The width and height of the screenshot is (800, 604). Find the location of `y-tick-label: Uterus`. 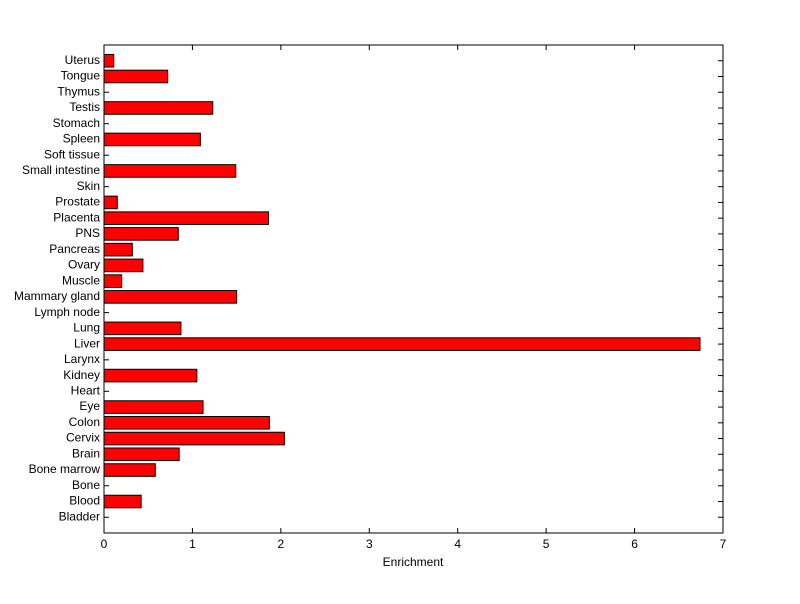

y-tick-label: Uterus is located at coordinates (82, 60).